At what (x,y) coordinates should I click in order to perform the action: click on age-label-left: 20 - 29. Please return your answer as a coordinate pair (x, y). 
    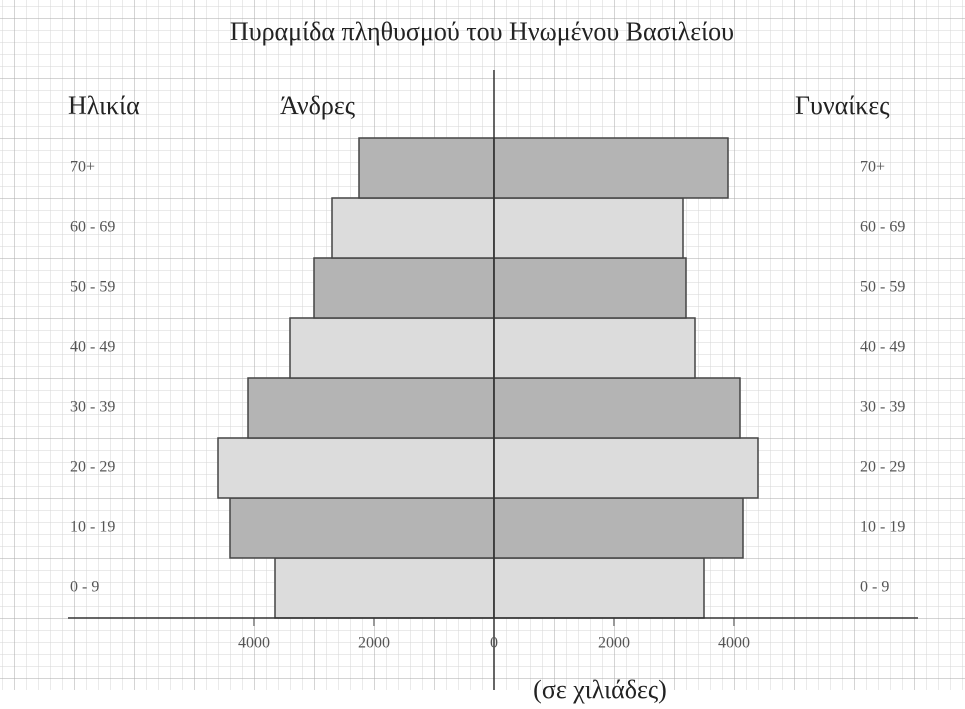
    Looking at the image, I should click on (92, 467).